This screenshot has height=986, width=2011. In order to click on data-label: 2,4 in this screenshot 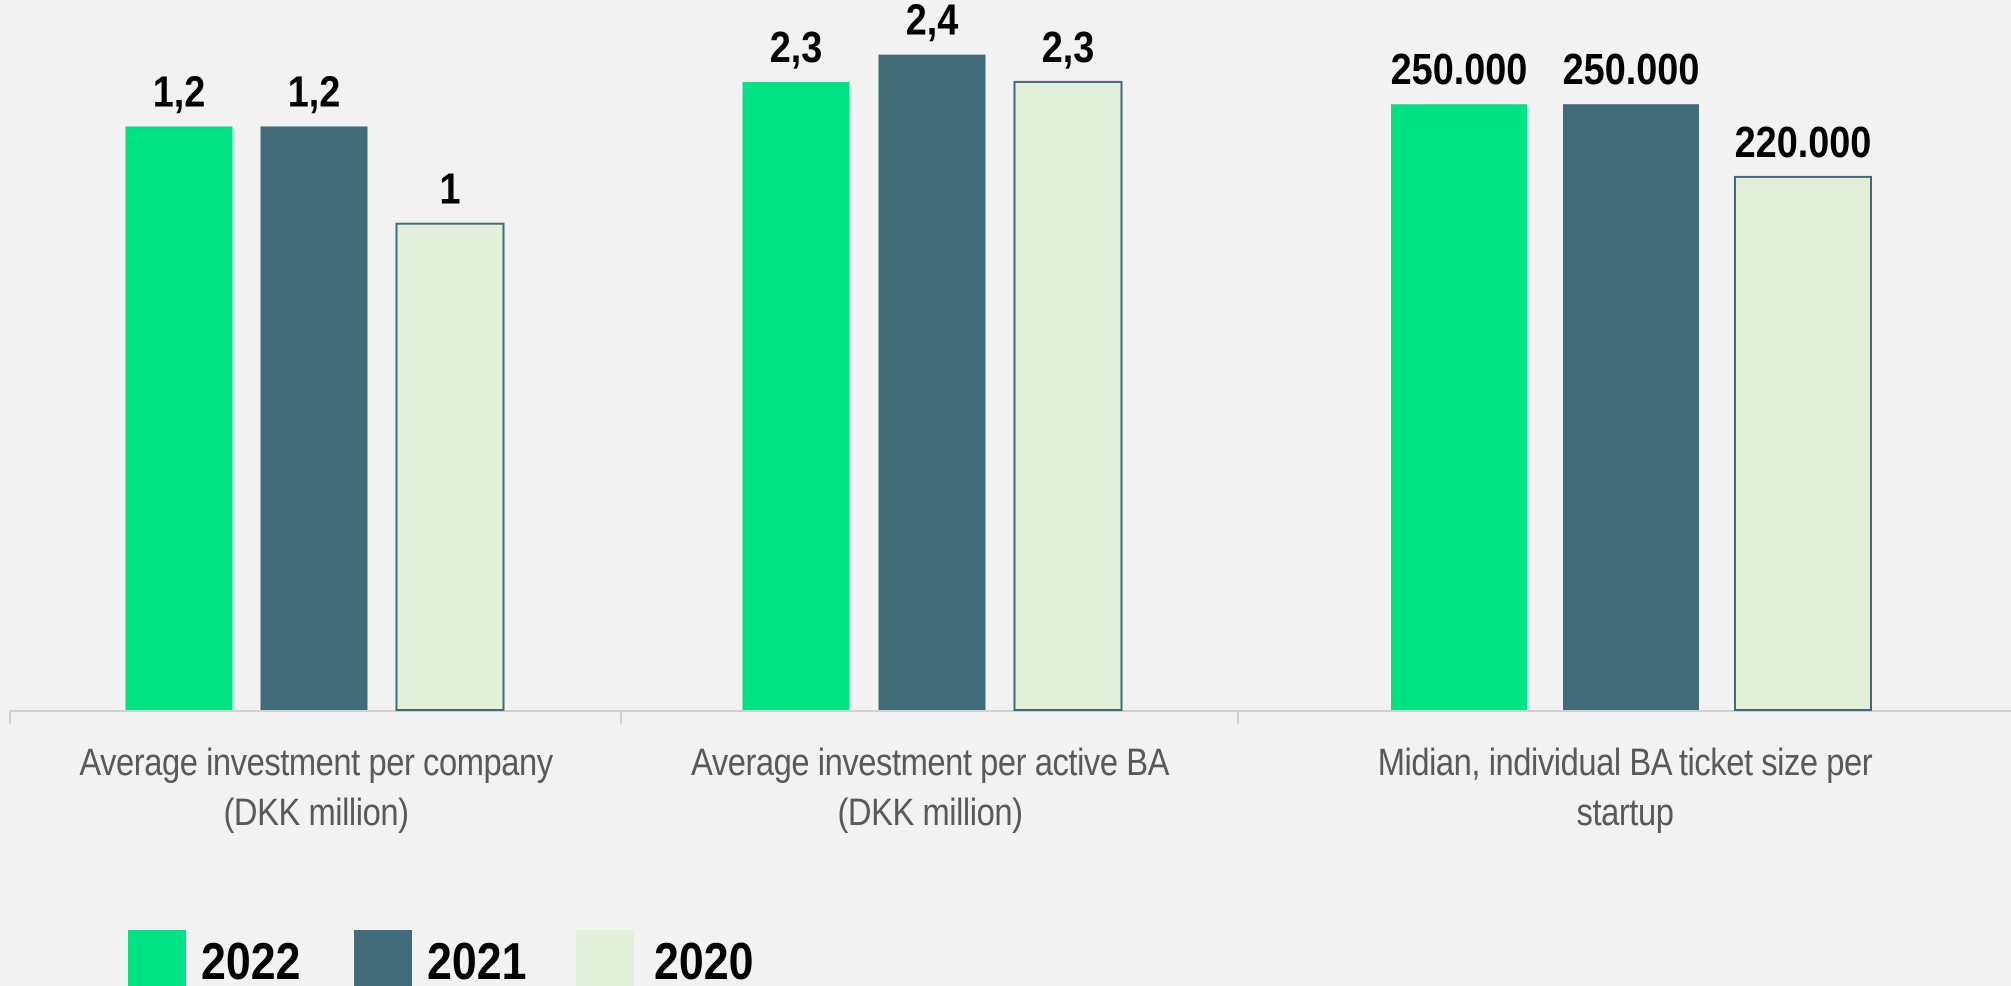, I will do `click(932, 22)`.